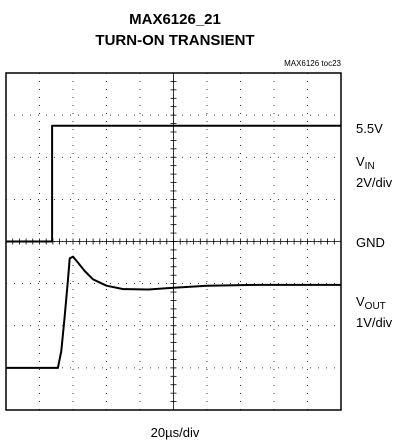 This screenshot has width=401, height=442. What do you see at coordinates (375, 306) in the screenshot?
I see `vout-subscript: OUT` at bounding box center [375, 306].